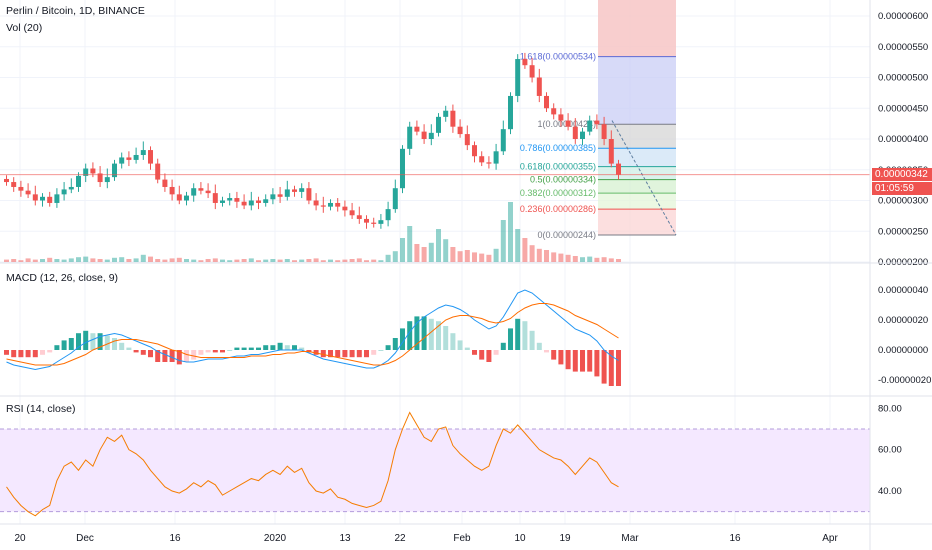  I want to click on price-tick-label: 0.00000550, so click(903, 47).